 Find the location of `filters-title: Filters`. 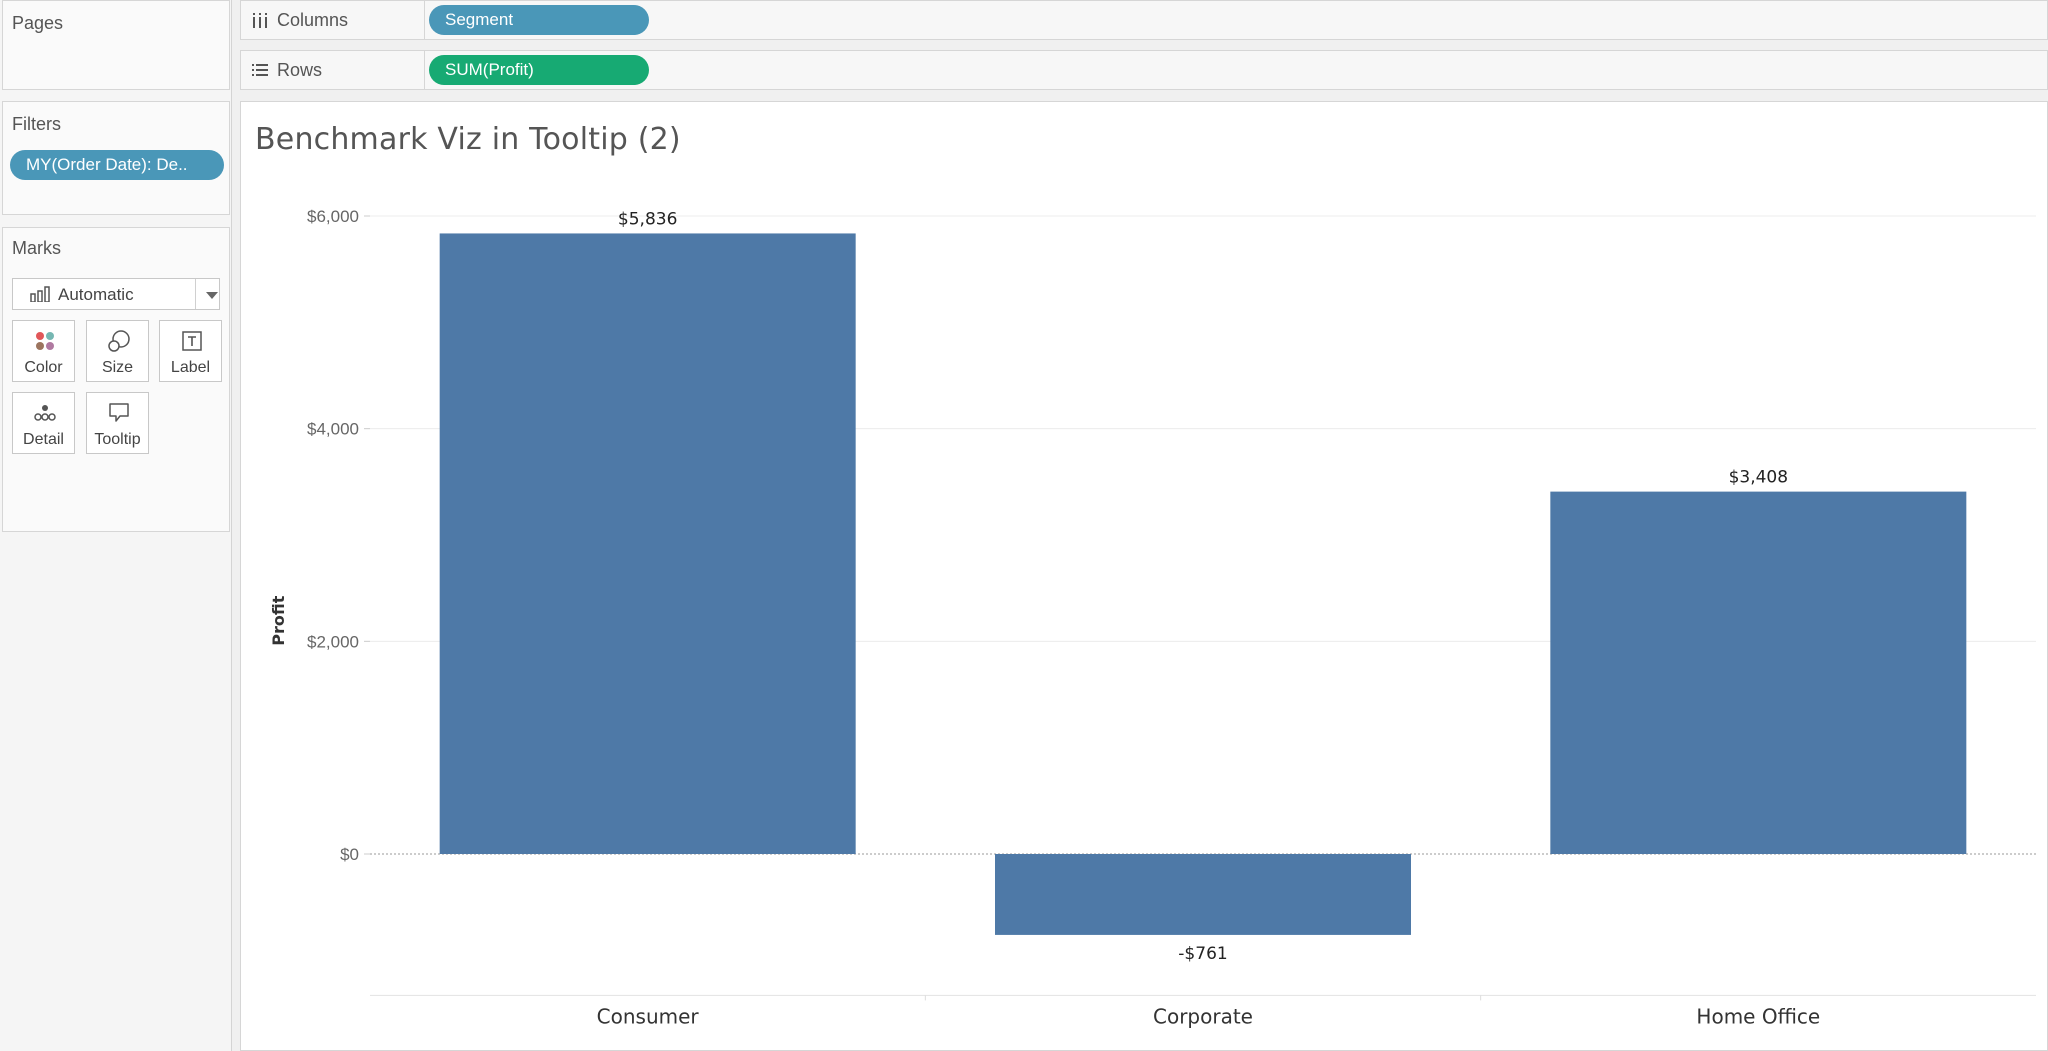

filters-title: Filters is located at coordinates (36, 124).